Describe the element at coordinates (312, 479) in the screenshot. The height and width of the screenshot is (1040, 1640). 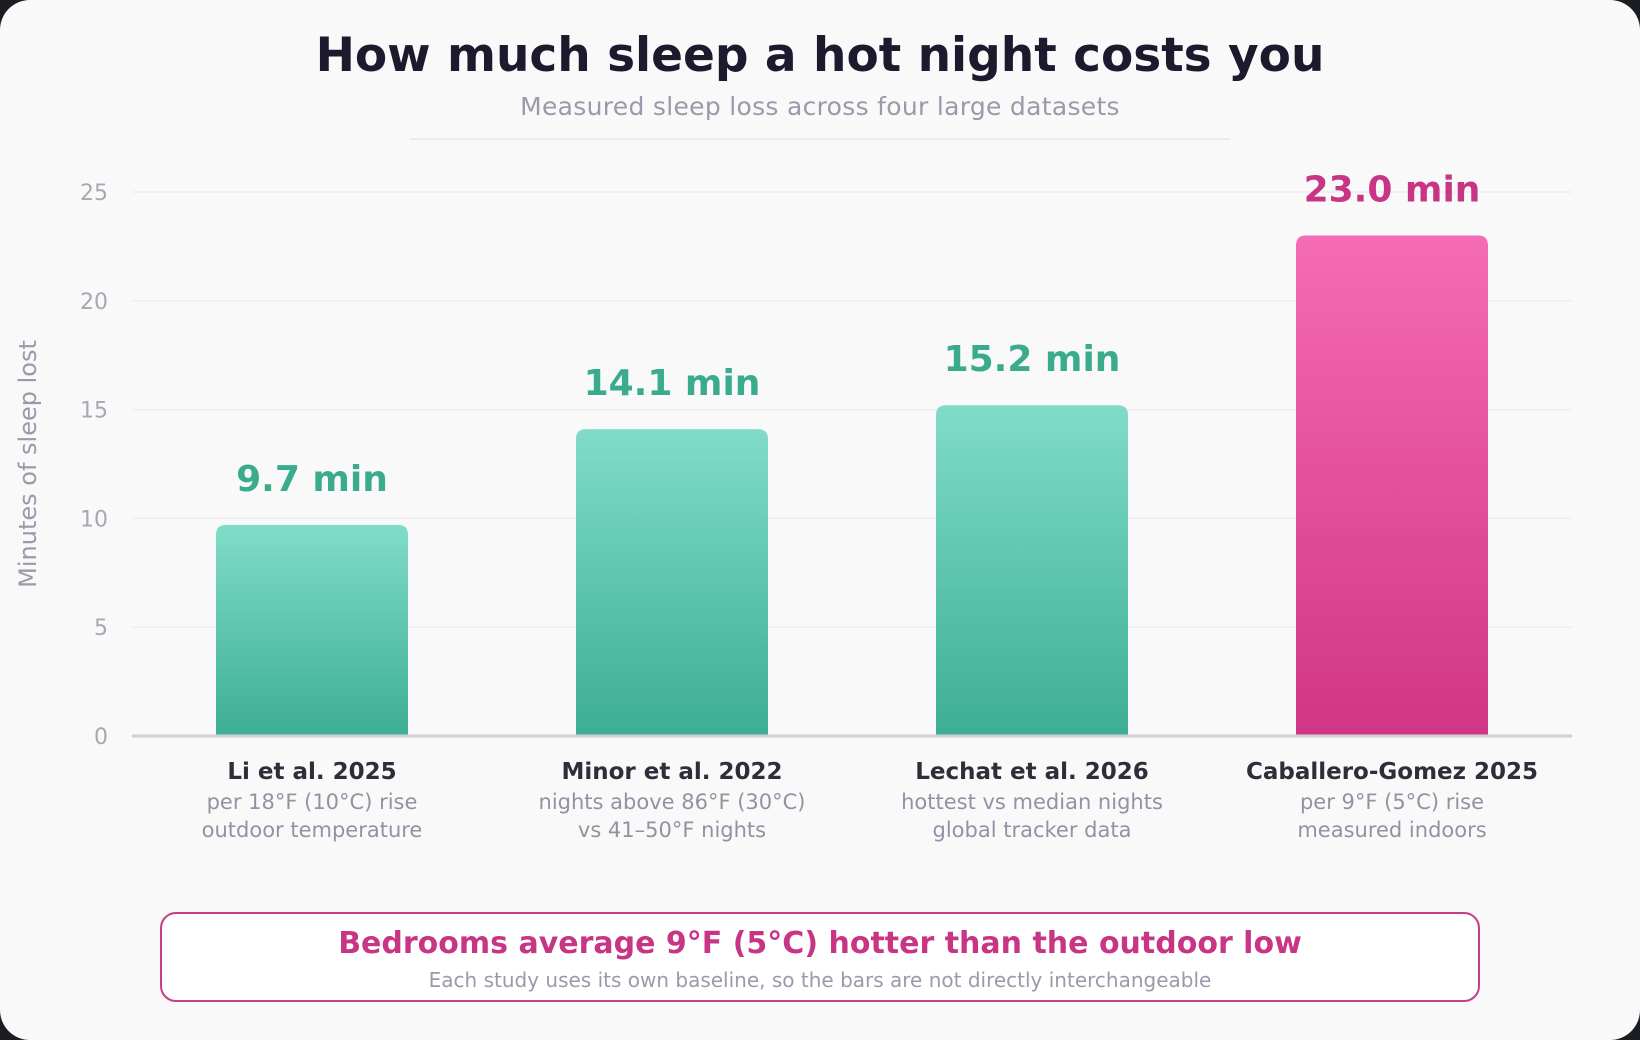
I see `bar-value-label: 9.7 min` at that location.